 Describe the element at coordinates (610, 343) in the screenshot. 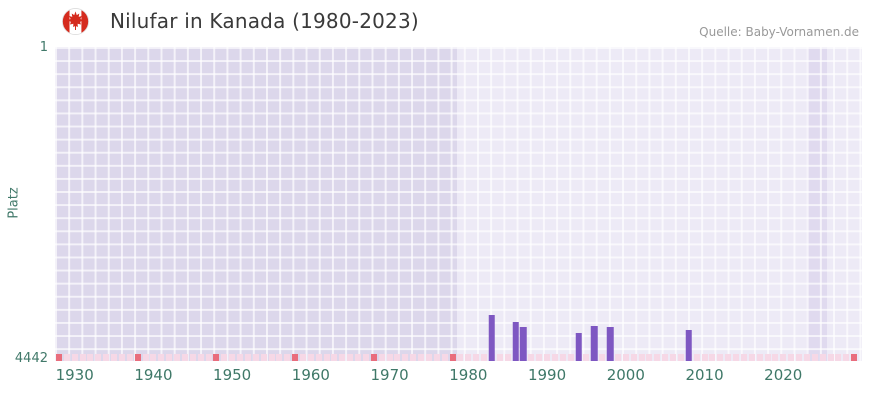

I see `rank-bar-1998` at that location.